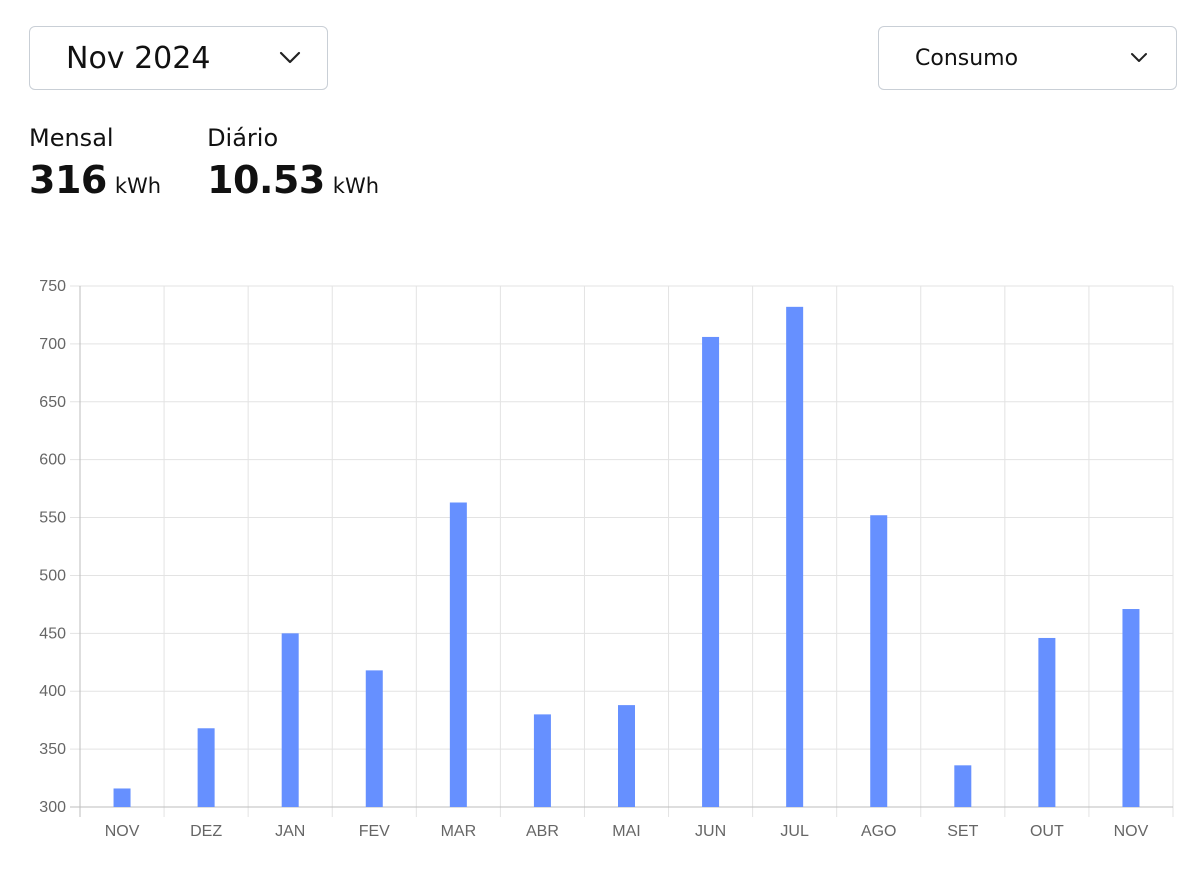 This screenshot has height=875, width=1200. I want to click on daily-stat: Diário 10.53 kWh, so click(293, 163).